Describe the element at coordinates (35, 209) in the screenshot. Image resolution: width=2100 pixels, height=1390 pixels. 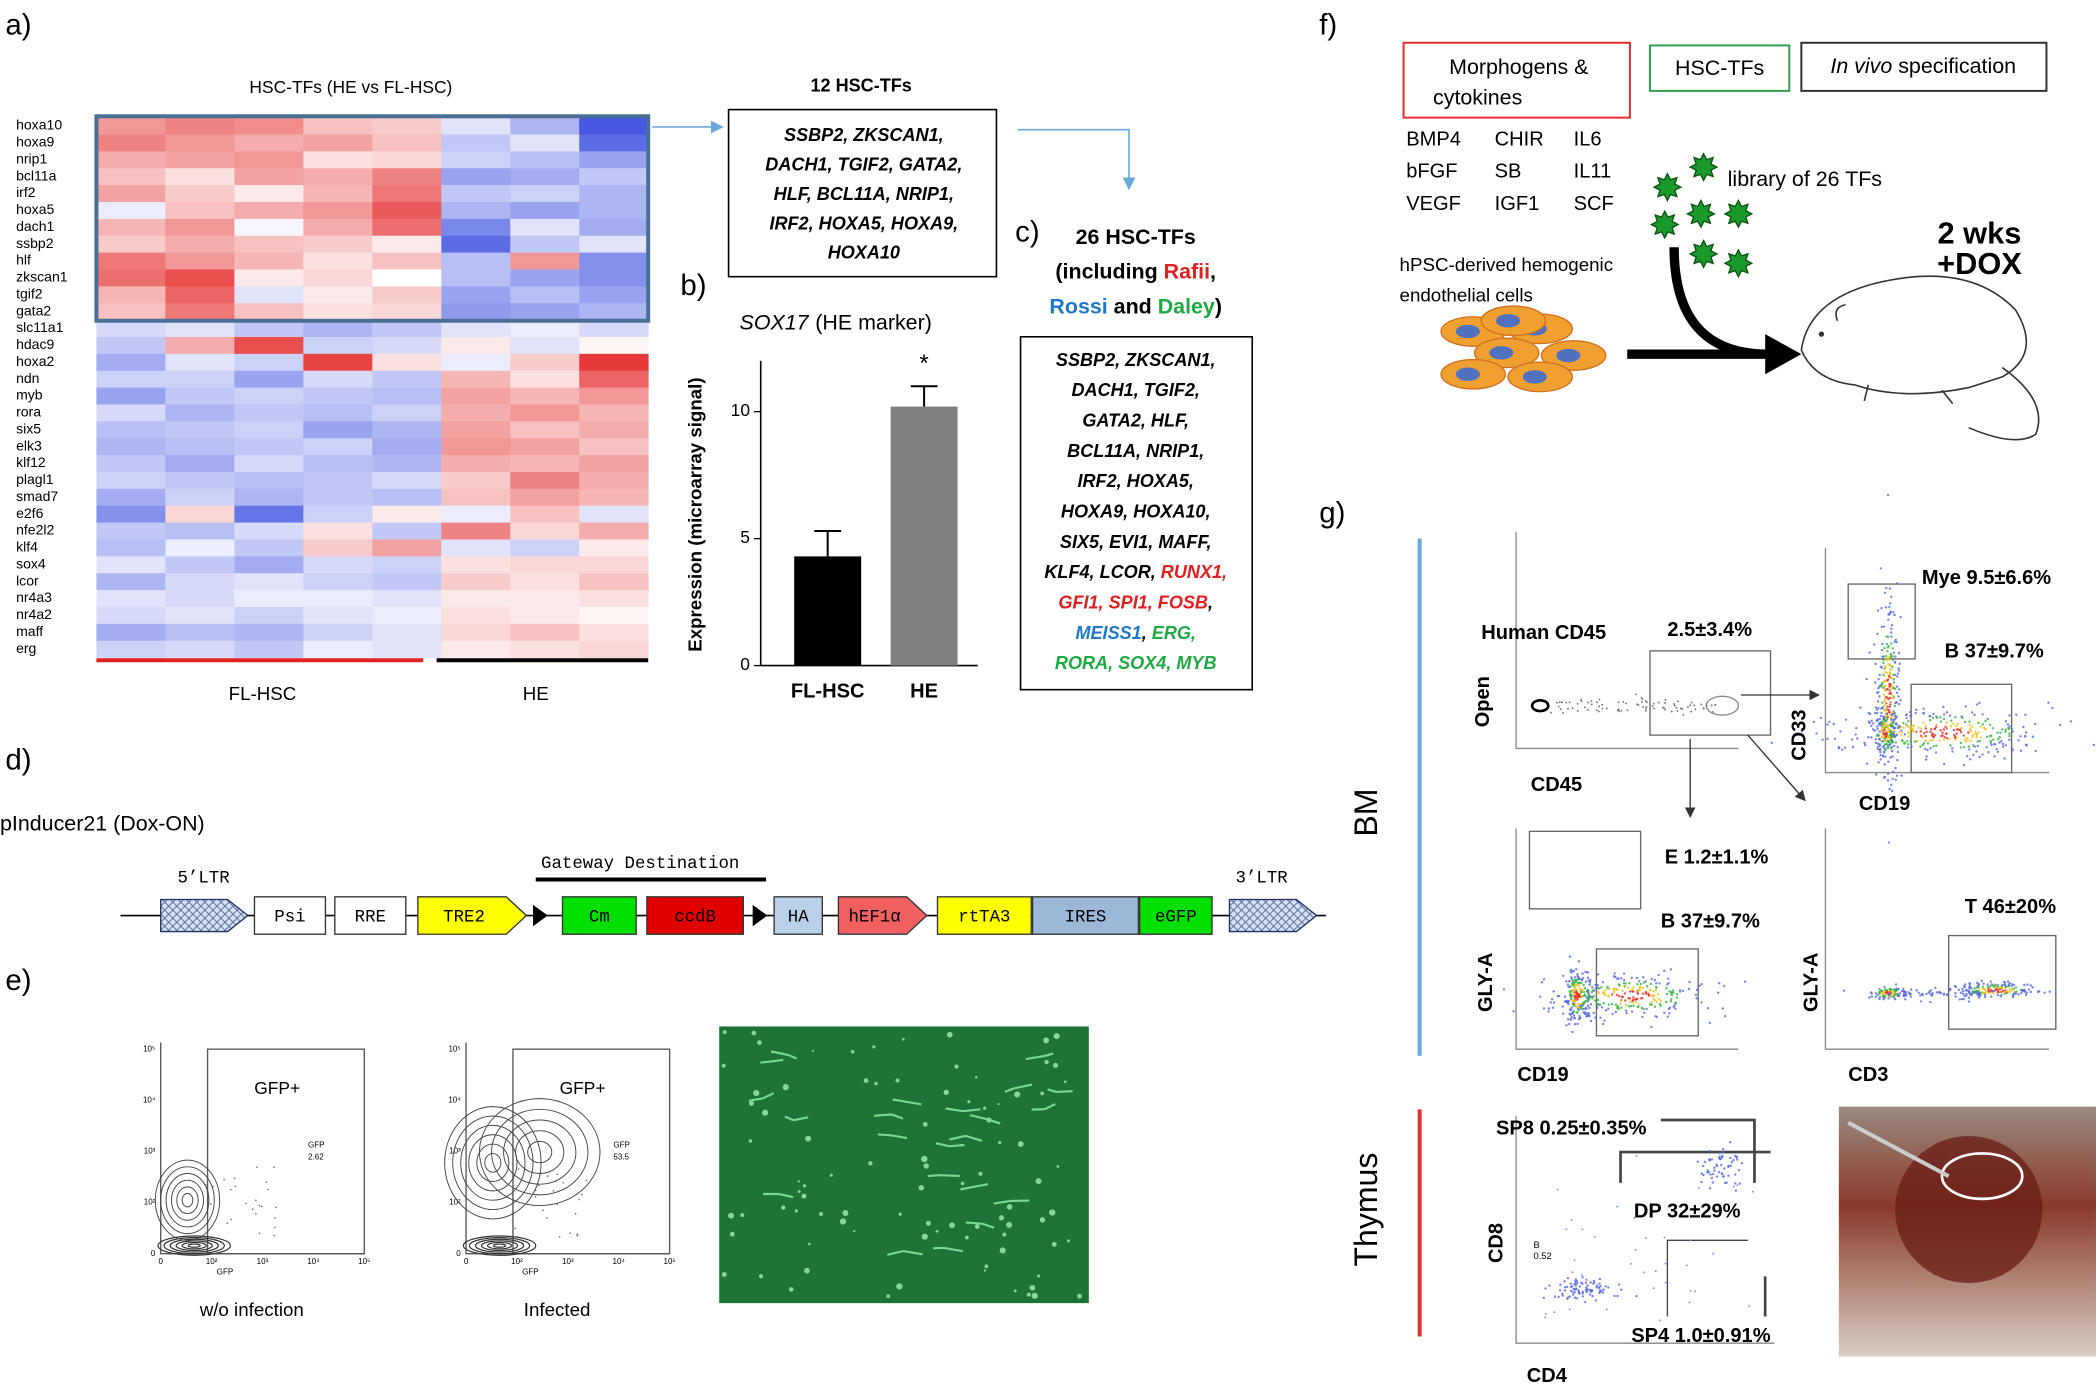
I see `gene-label: hoxa5` at that location.